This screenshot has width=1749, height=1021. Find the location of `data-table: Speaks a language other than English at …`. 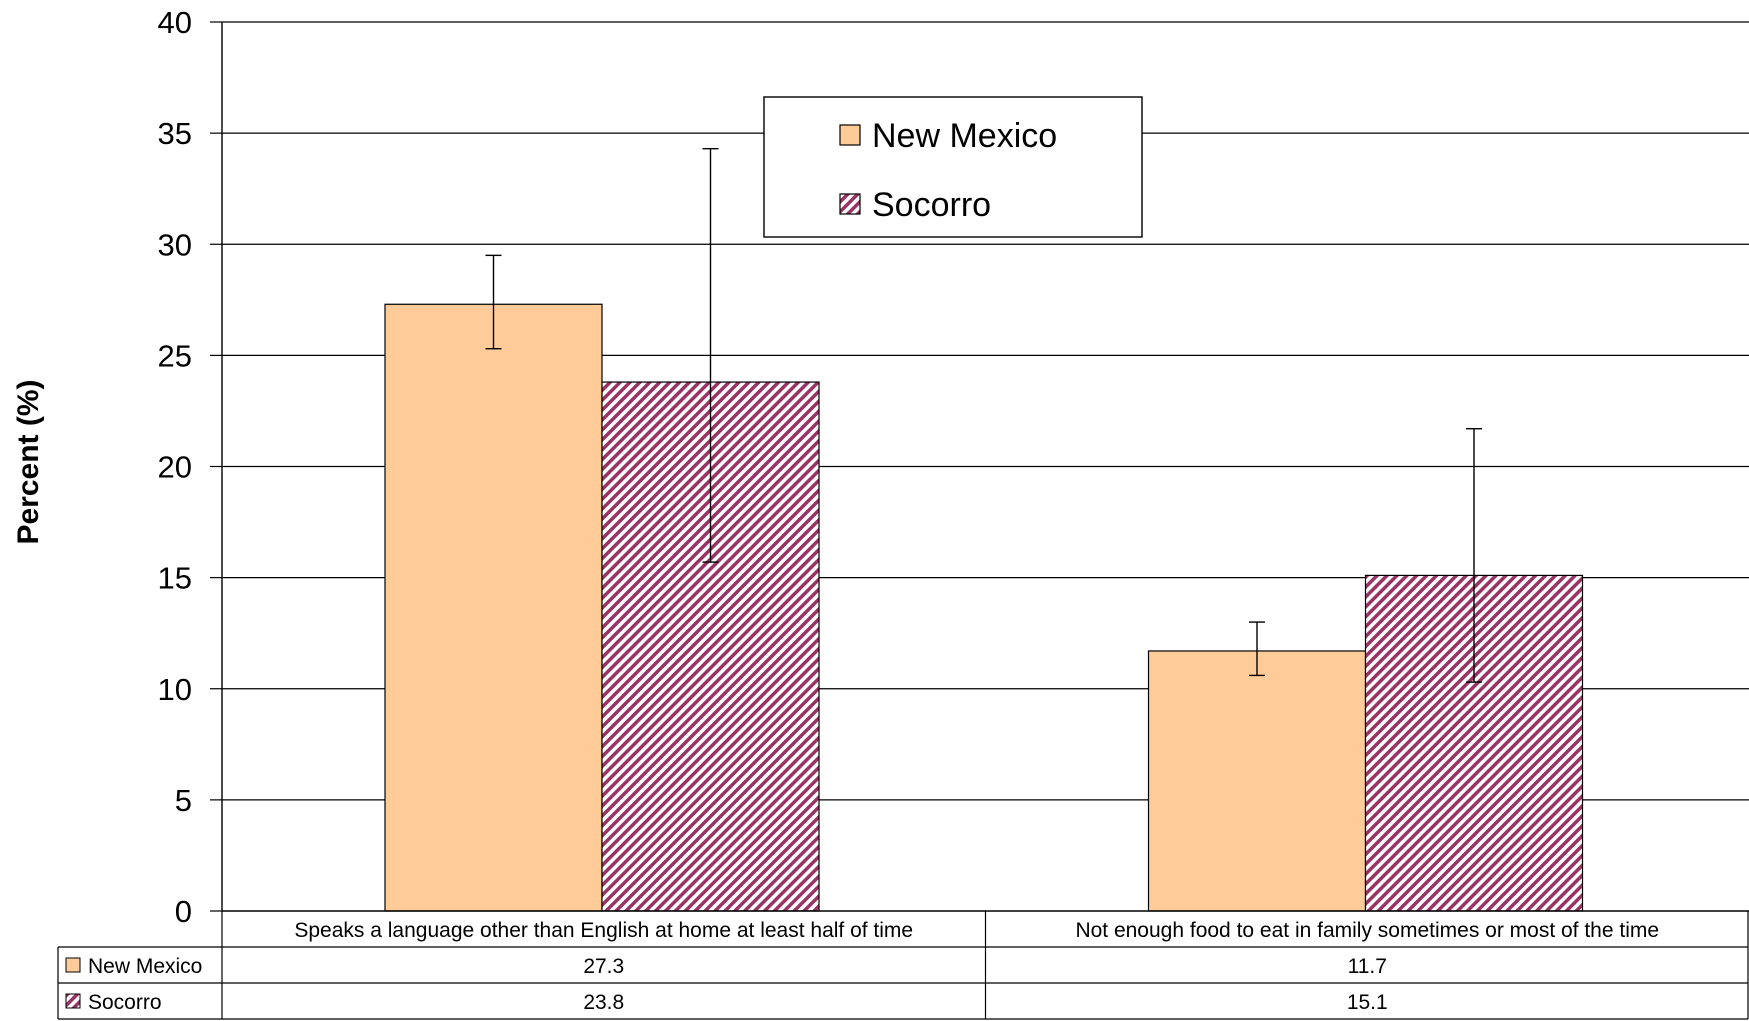

data-table: Speaks a language other than English at … is located at coordinates (903, 965).